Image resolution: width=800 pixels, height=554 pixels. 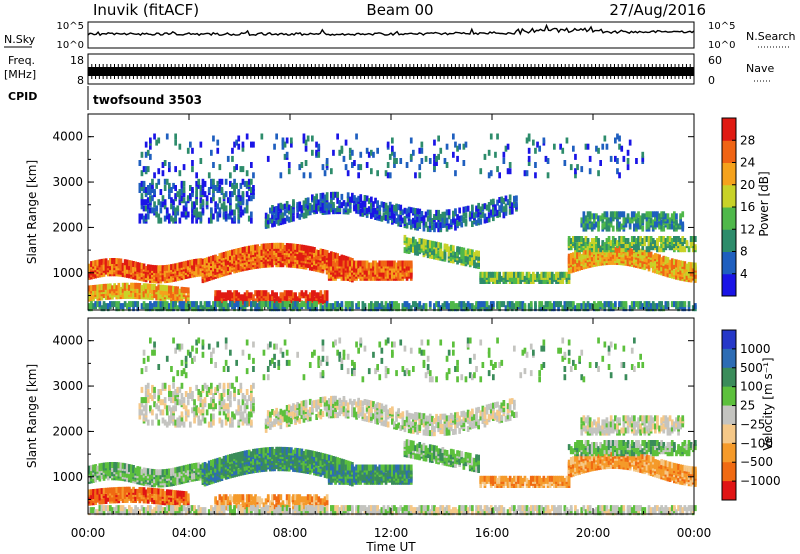 I want to click on colorbar-tick-label: 12, so click(x=747, y=229).